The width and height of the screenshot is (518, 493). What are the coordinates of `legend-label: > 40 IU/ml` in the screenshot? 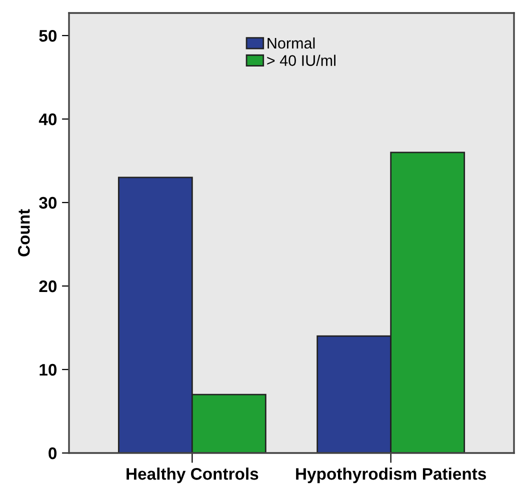 It's located at (301, 60).